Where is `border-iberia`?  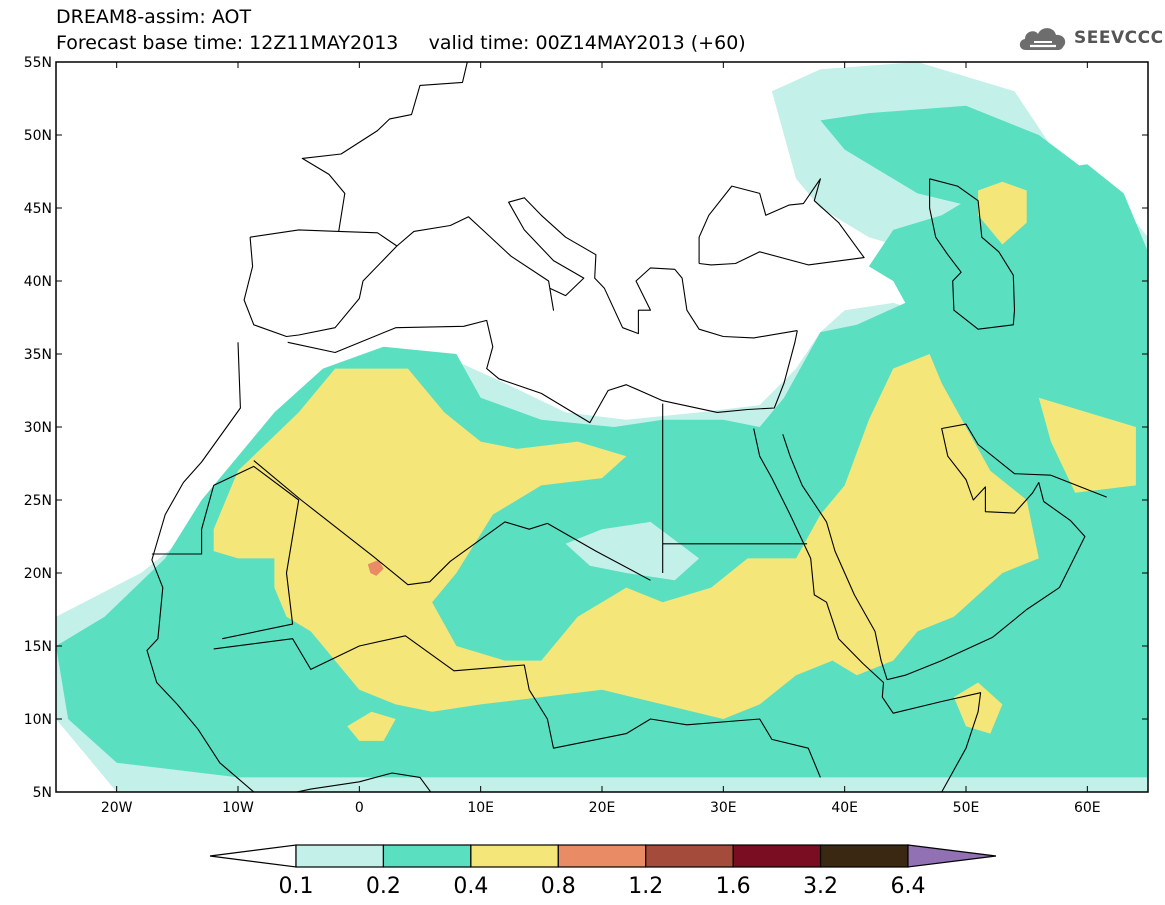 border-iberia is located at coordinates (320, 283).